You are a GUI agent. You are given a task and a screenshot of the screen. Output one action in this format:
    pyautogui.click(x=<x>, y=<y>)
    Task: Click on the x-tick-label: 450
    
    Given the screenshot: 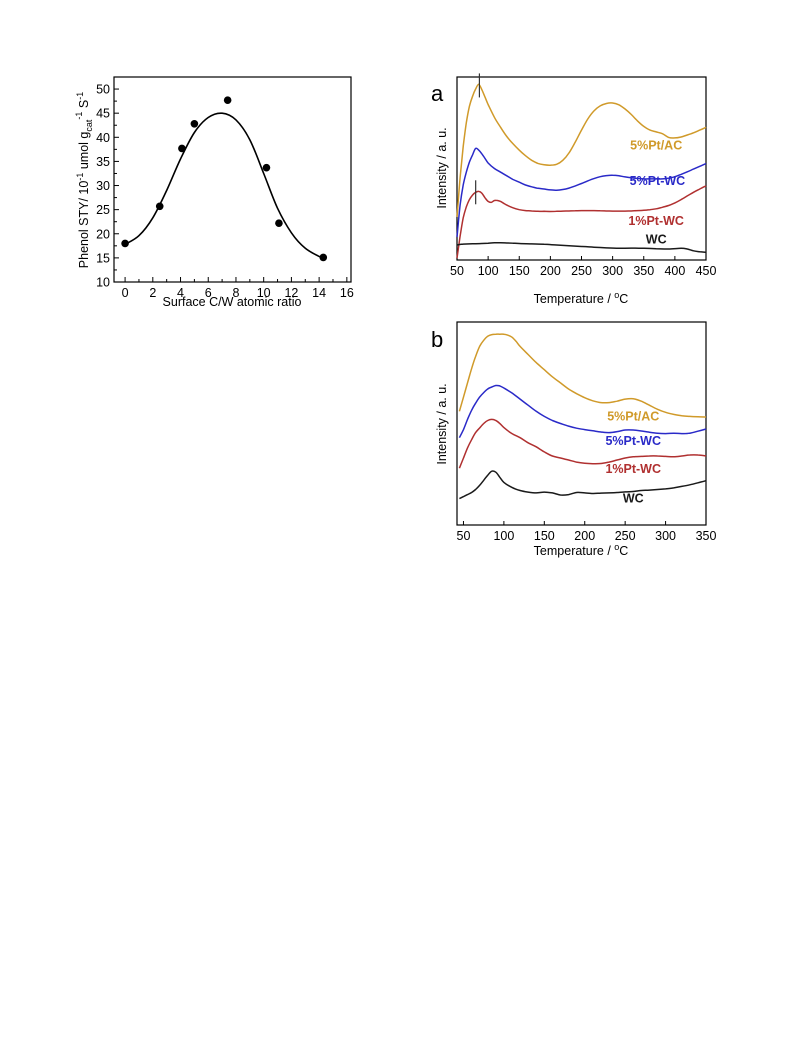 What is the action you would take?
    pyautogui.click(x=706, y=271)
    